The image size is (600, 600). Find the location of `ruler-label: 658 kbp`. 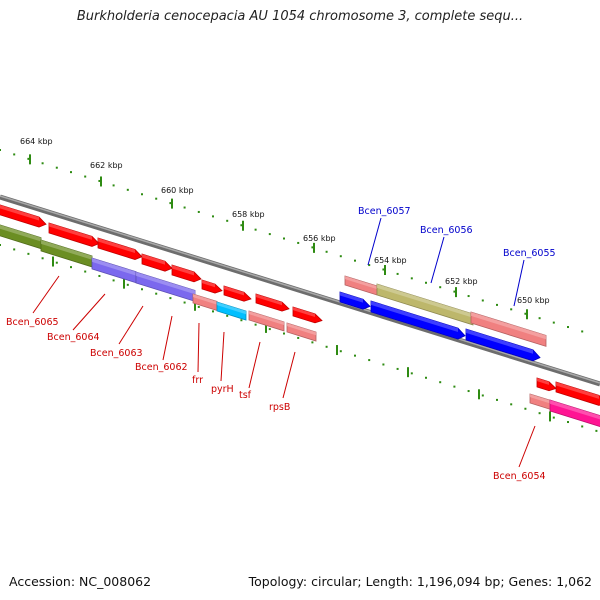

ruler-label: 658 kbp is located at coordinates (248, 214).